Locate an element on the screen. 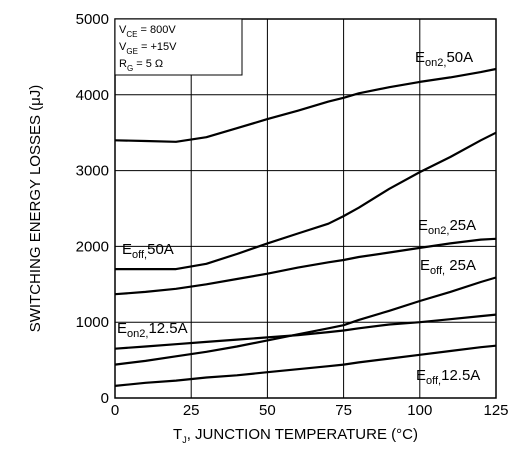 This screenshot has width=511, height=452. conditions-legend: VCE = 800V VGE = +15V RG = 5 Ω is located at coordinates (178, 47).